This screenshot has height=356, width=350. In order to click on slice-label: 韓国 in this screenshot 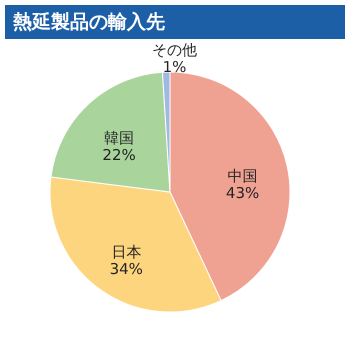, I will do `click(119, 137)`.